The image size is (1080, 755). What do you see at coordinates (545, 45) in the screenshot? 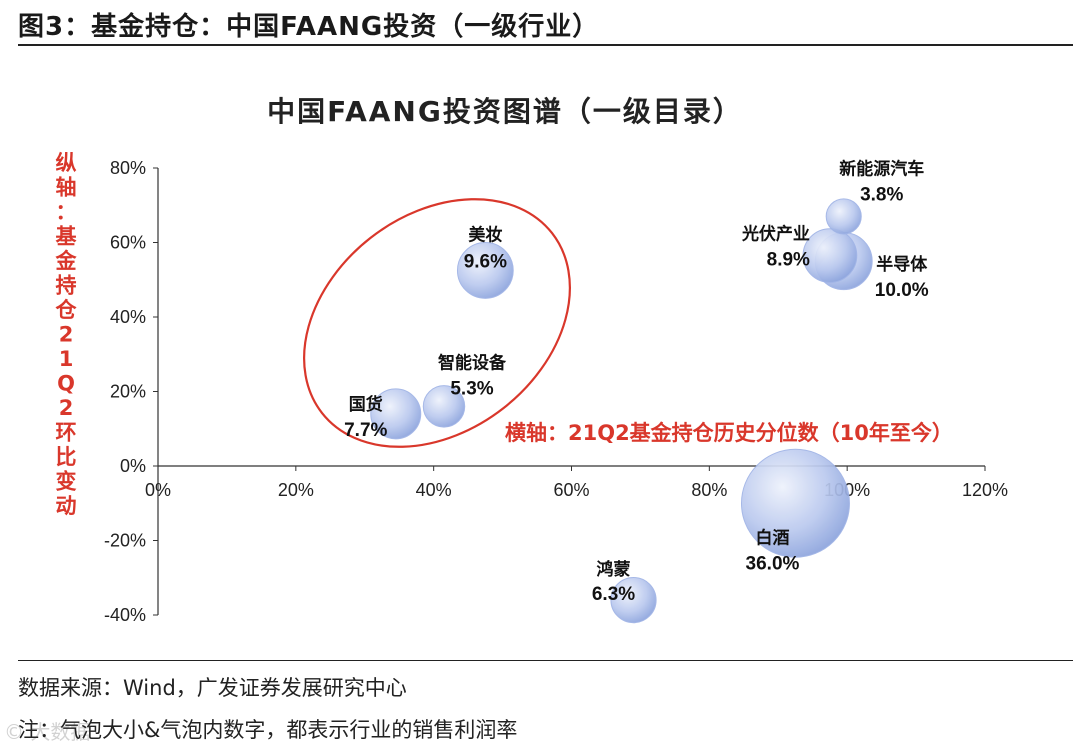
I see `top-rule` at bounding box center [545, 45].